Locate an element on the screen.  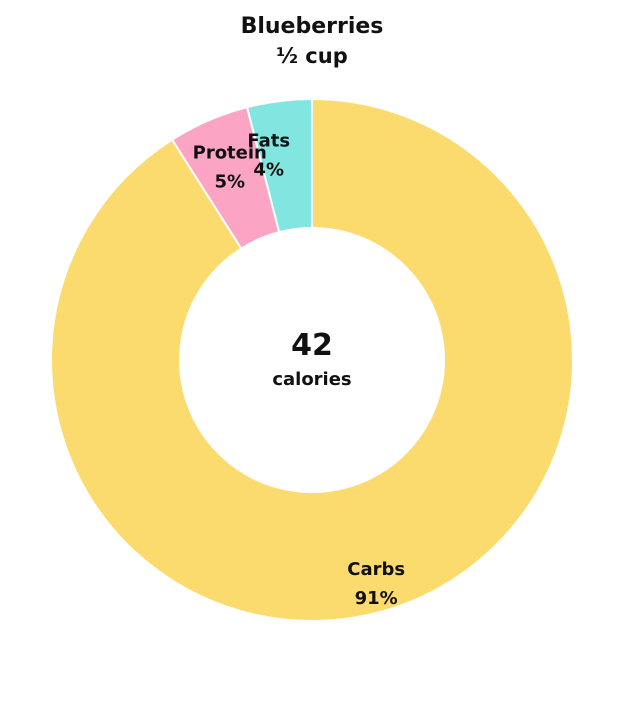
calories-value: 42 is located at coordinates (312, 345).